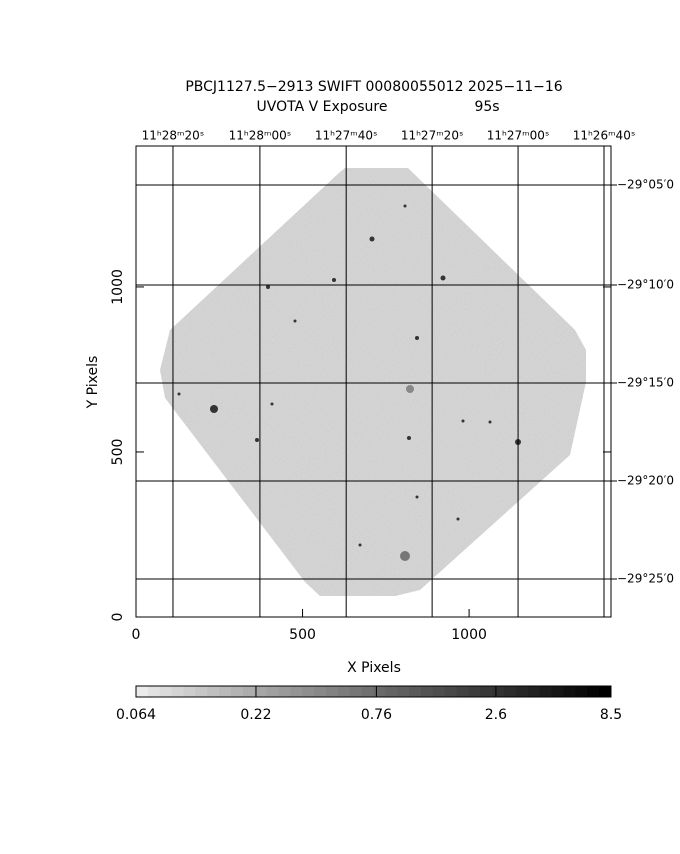 This screenshot has width=680, height=854. I want to click on x-axis-label: X Pixels, so click(374, 668).